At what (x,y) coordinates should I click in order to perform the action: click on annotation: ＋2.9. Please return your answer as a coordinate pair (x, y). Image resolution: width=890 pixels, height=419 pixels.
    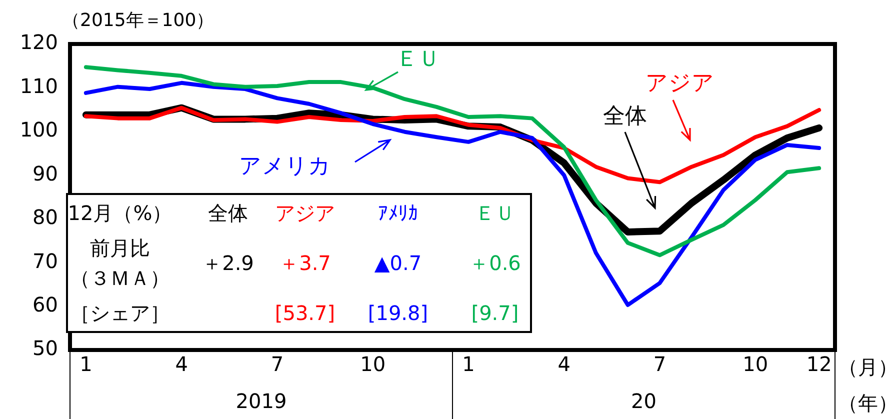
    Looking at the image, I should click on (228, 263).